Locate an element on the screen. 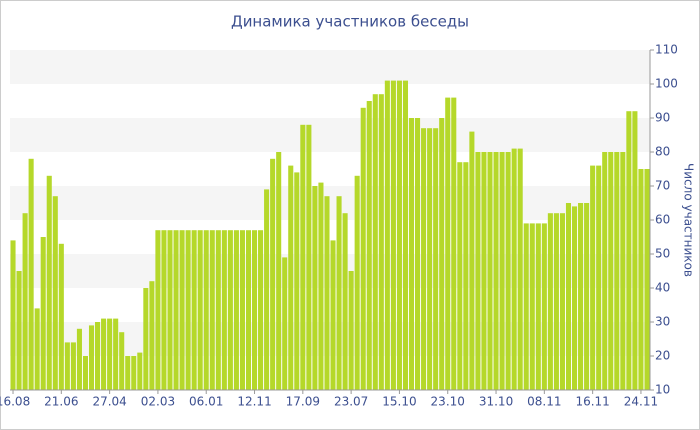 This screenshot has height=430, width=700. x-tick-label: 02.03 is located at coordinates (158, 402).